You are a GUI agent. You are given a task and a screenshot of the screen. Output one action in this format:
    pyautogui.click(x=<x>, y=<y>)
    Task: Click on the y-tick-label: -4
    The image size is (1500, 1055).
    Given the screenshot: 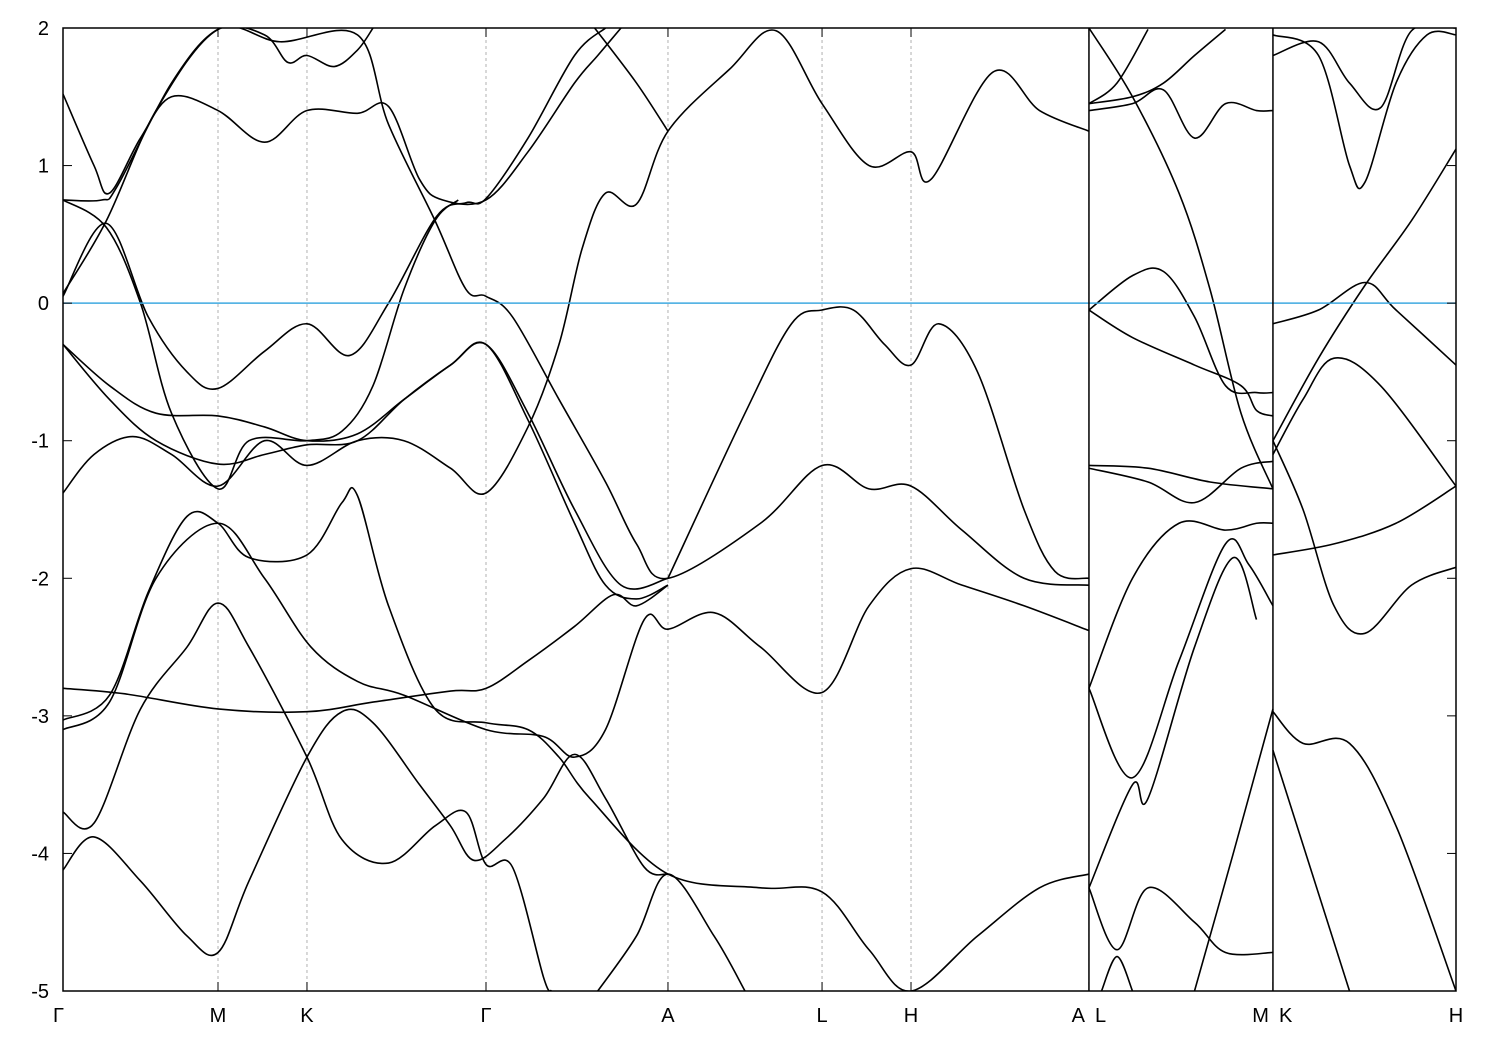 What is the action you would take?
    pyautogui.click(x=40, y=854)
    